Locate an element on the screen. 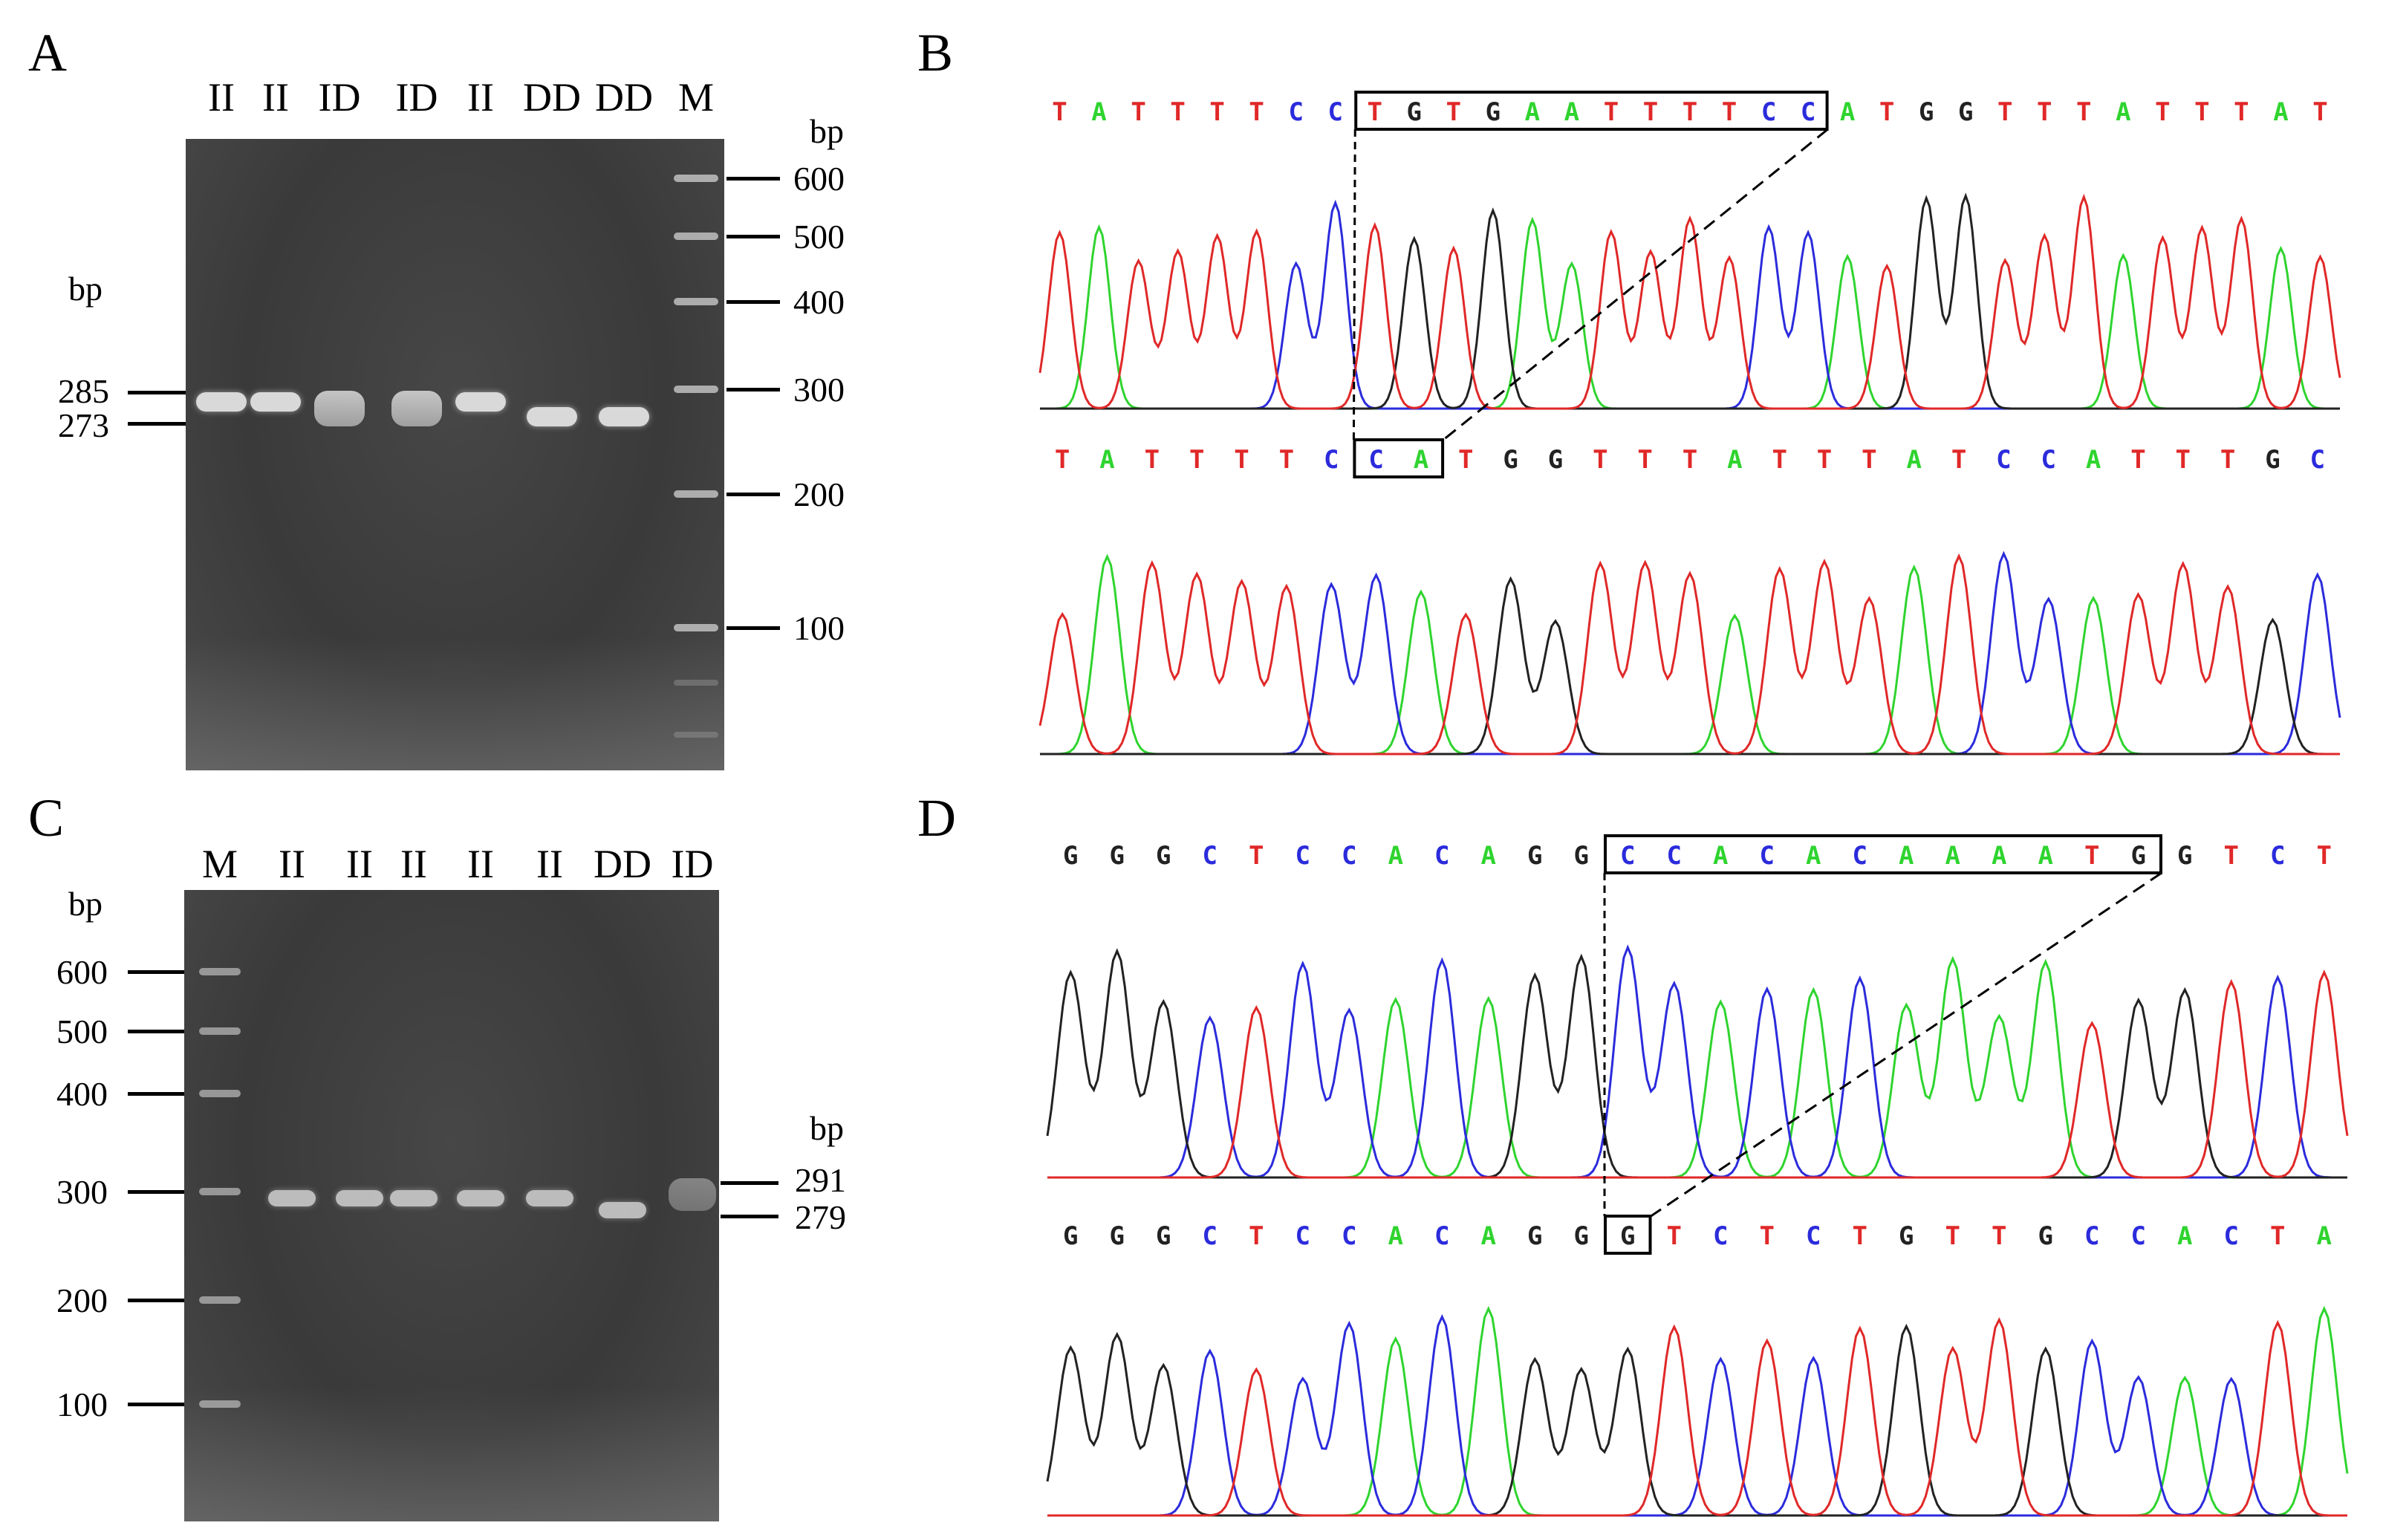  trace-g-signal is located at coordinates (1690, 301).